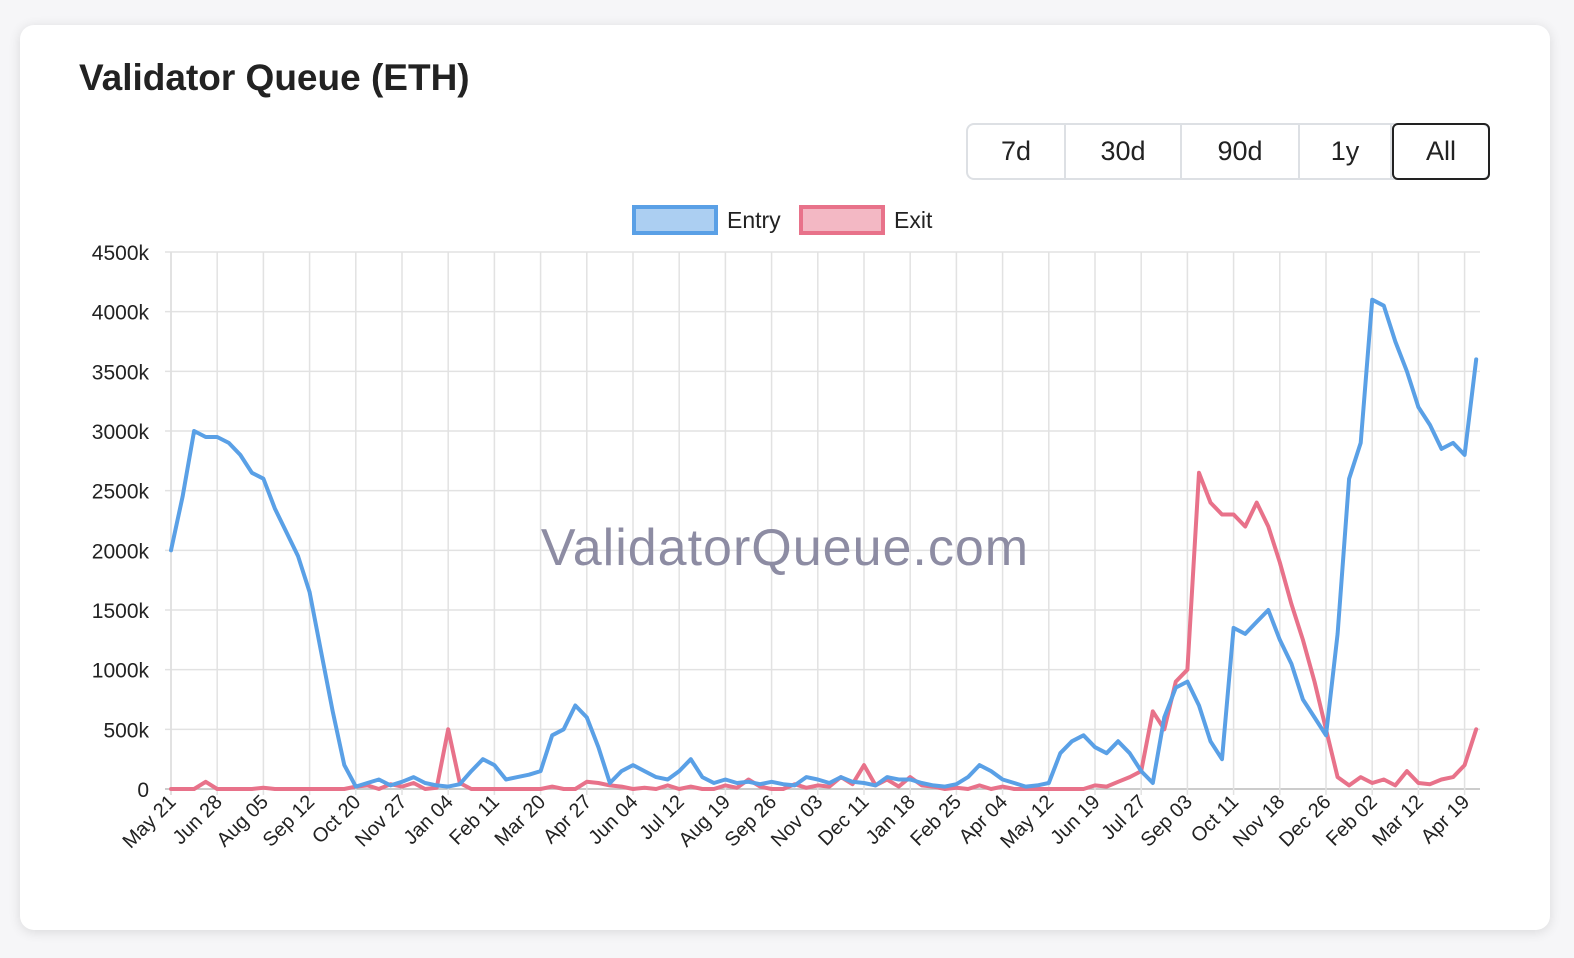 This screenshot has width=1574, height=958. I want to click on range-button: All, so click(1441, 151).